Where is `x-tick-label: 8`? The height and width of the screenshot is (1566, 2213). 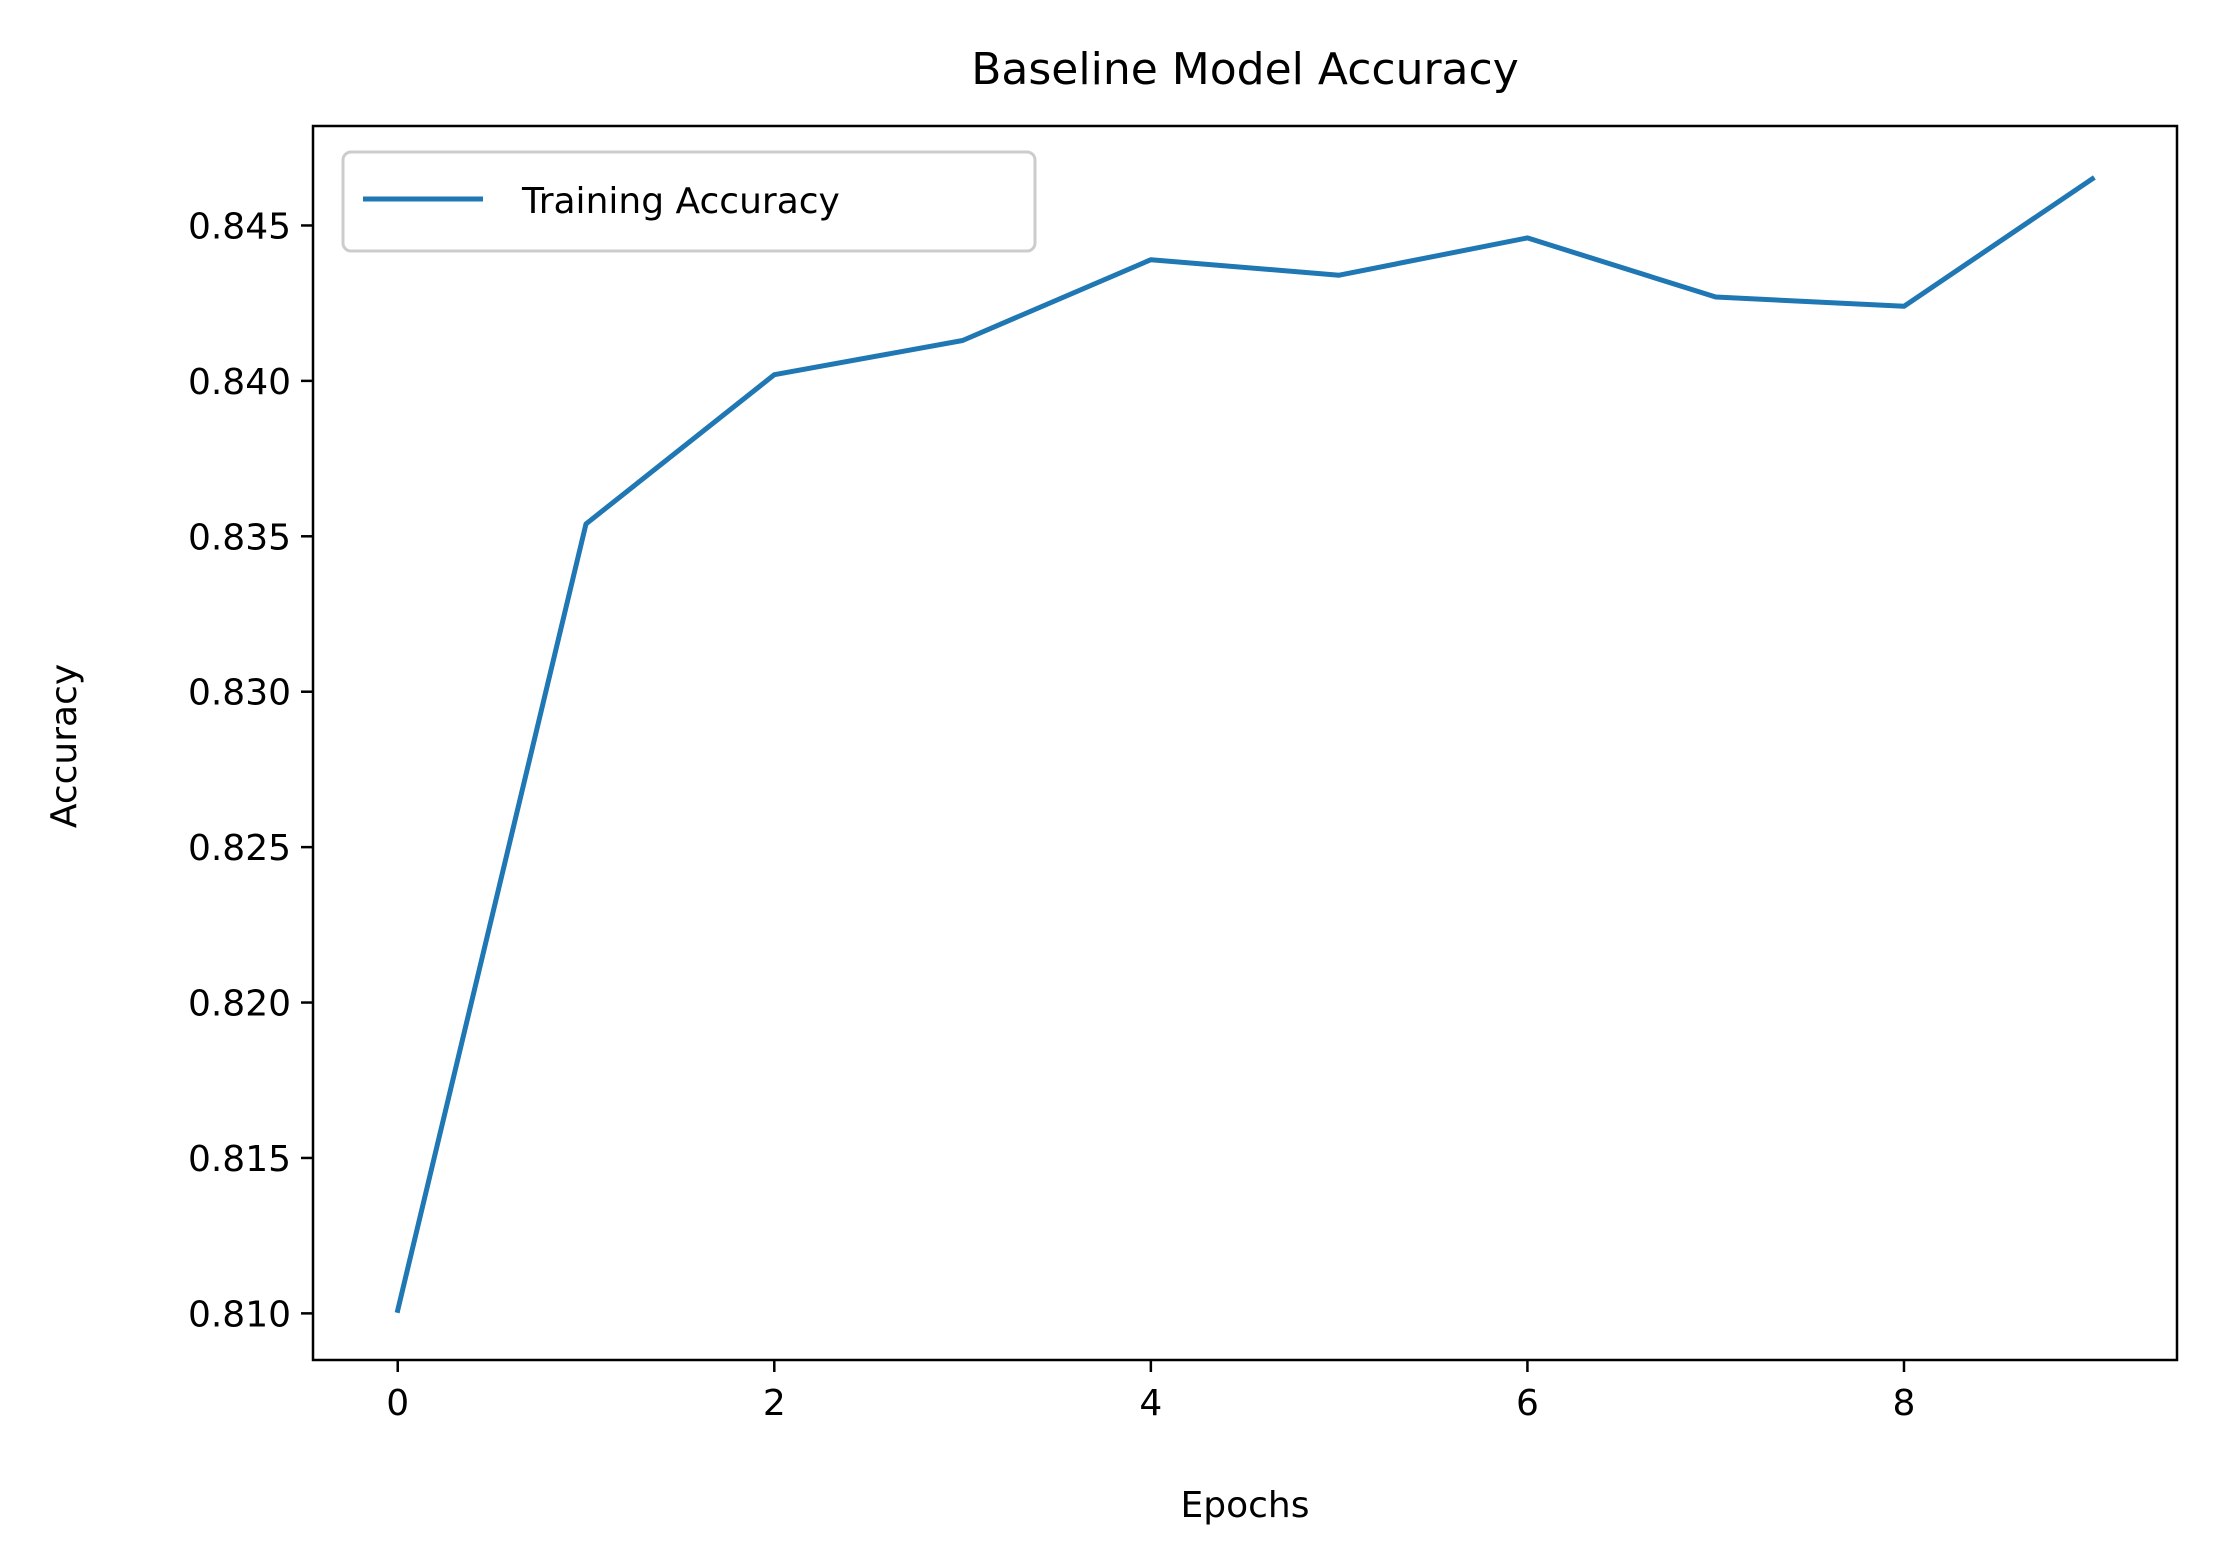 x-tick-label: 8 is located at coordinates (1904, 1403).